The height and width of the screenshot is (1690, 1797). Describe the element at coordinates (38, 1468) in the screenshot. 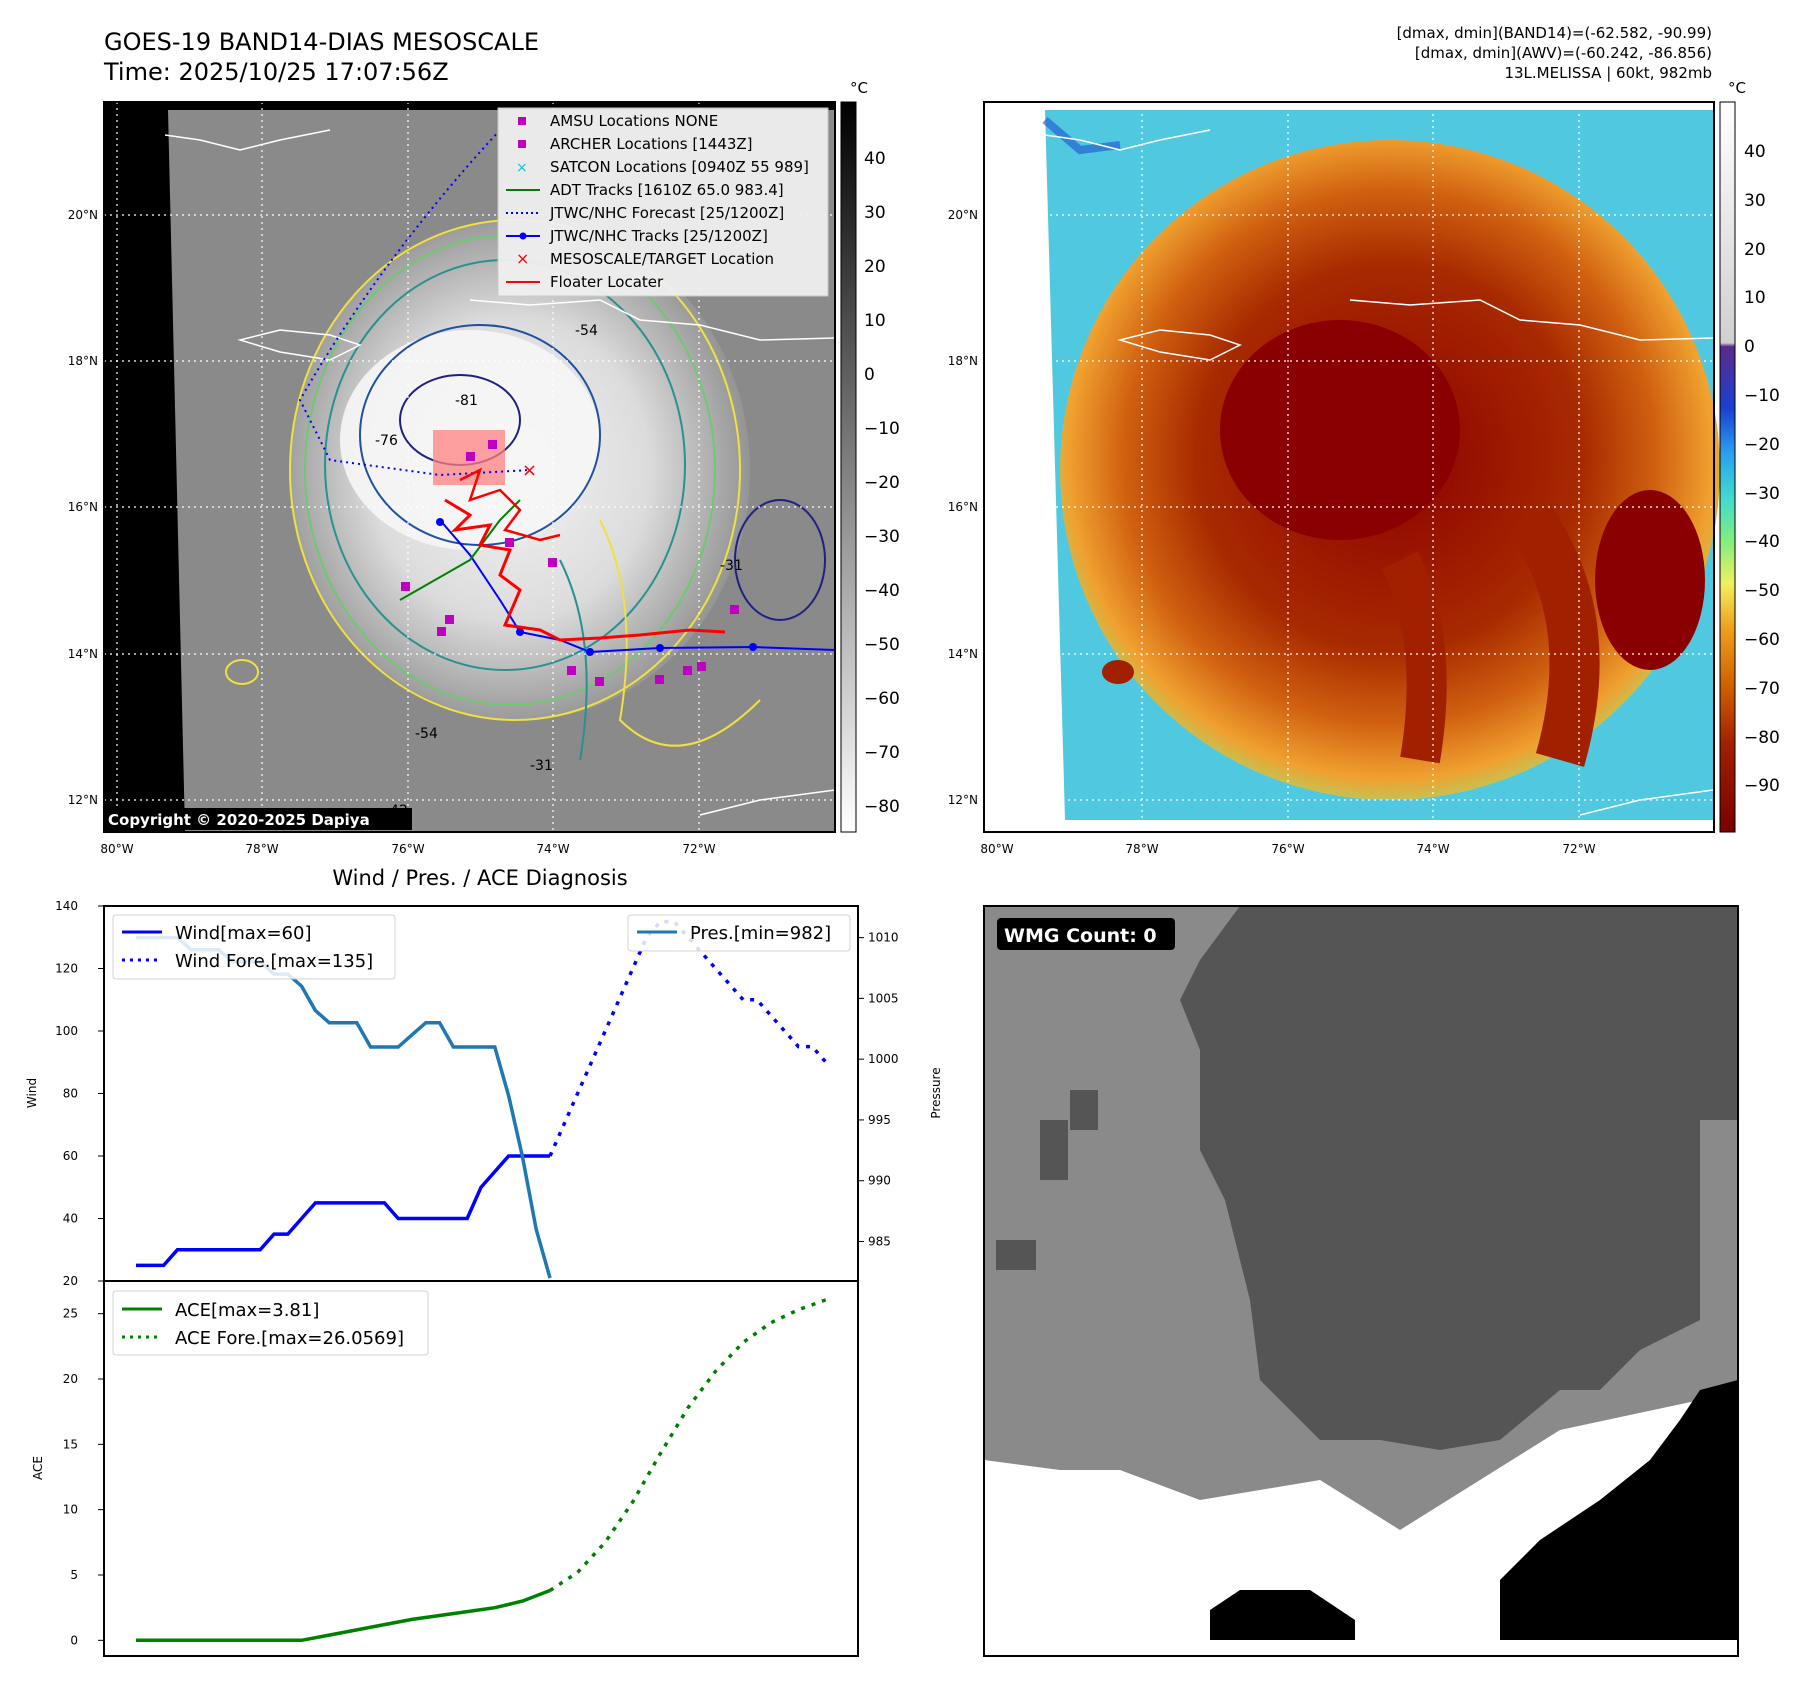

I see `ace-axis-label: ACE` at that location.